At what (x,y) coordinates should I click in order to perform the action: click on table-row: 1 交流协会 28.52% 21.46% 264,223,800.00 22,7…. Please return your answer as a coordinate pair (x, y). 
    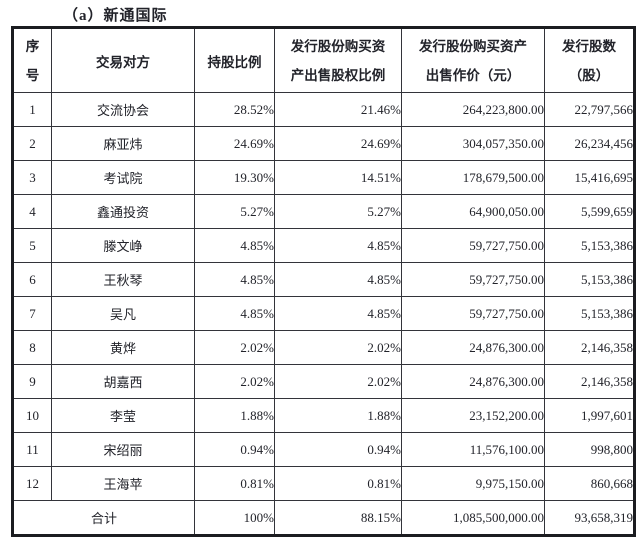
    Looking at the image, I should click on (323, 109).